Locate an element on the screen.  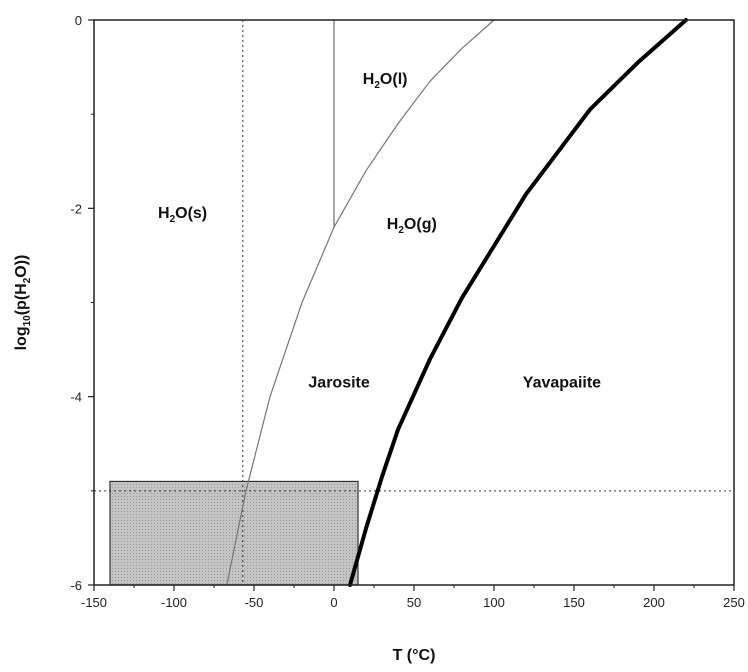
region-label-text: O(l) is located at coordinates (394, 79).